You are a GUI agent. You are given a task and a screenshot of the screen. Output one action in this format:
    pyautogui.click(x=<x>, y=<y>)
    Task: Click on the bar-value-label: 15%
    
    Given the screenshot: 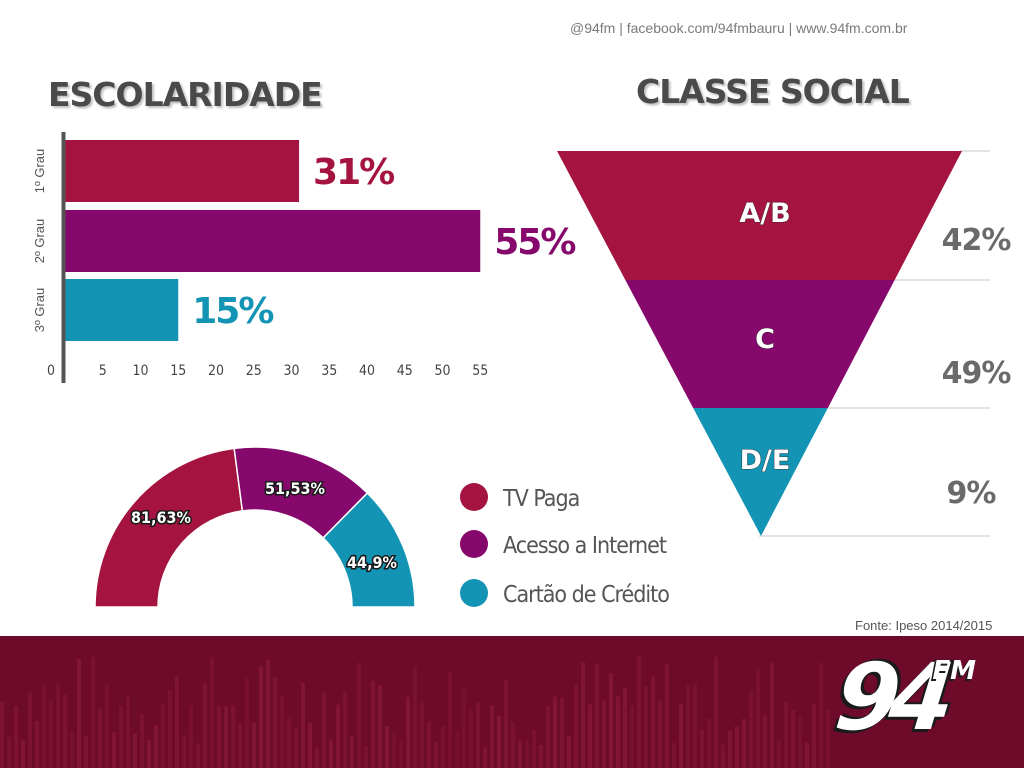 What is the action you would take?
    pyautogui.click(x=232, y=311)
    